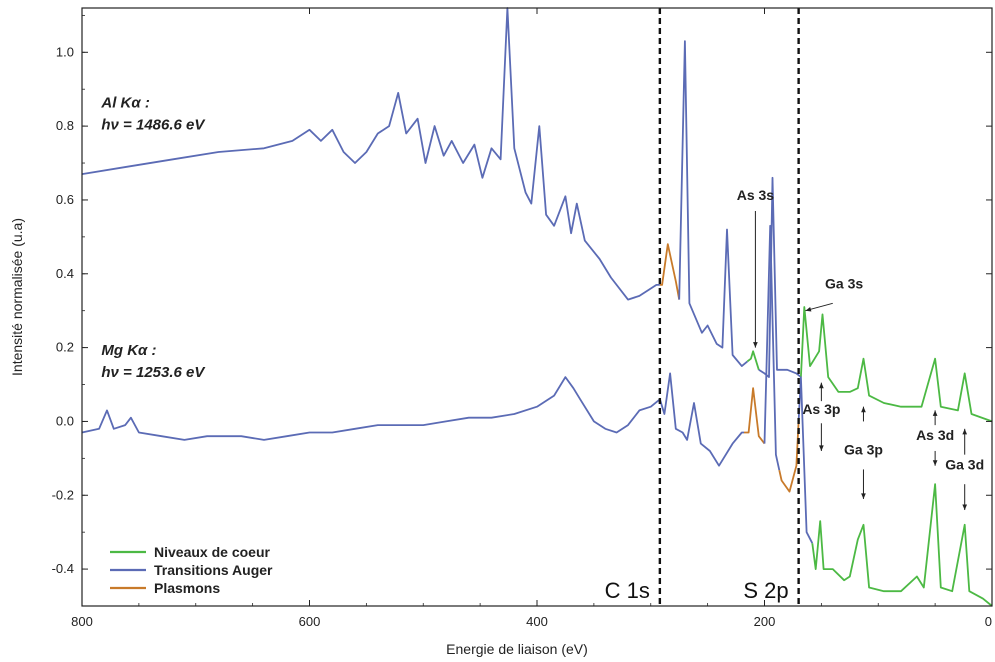 The image size is (995, 662). Describe the element at coordinates (821, 437) in the screenshot. I see `arrow-as-3p-down` at that location.